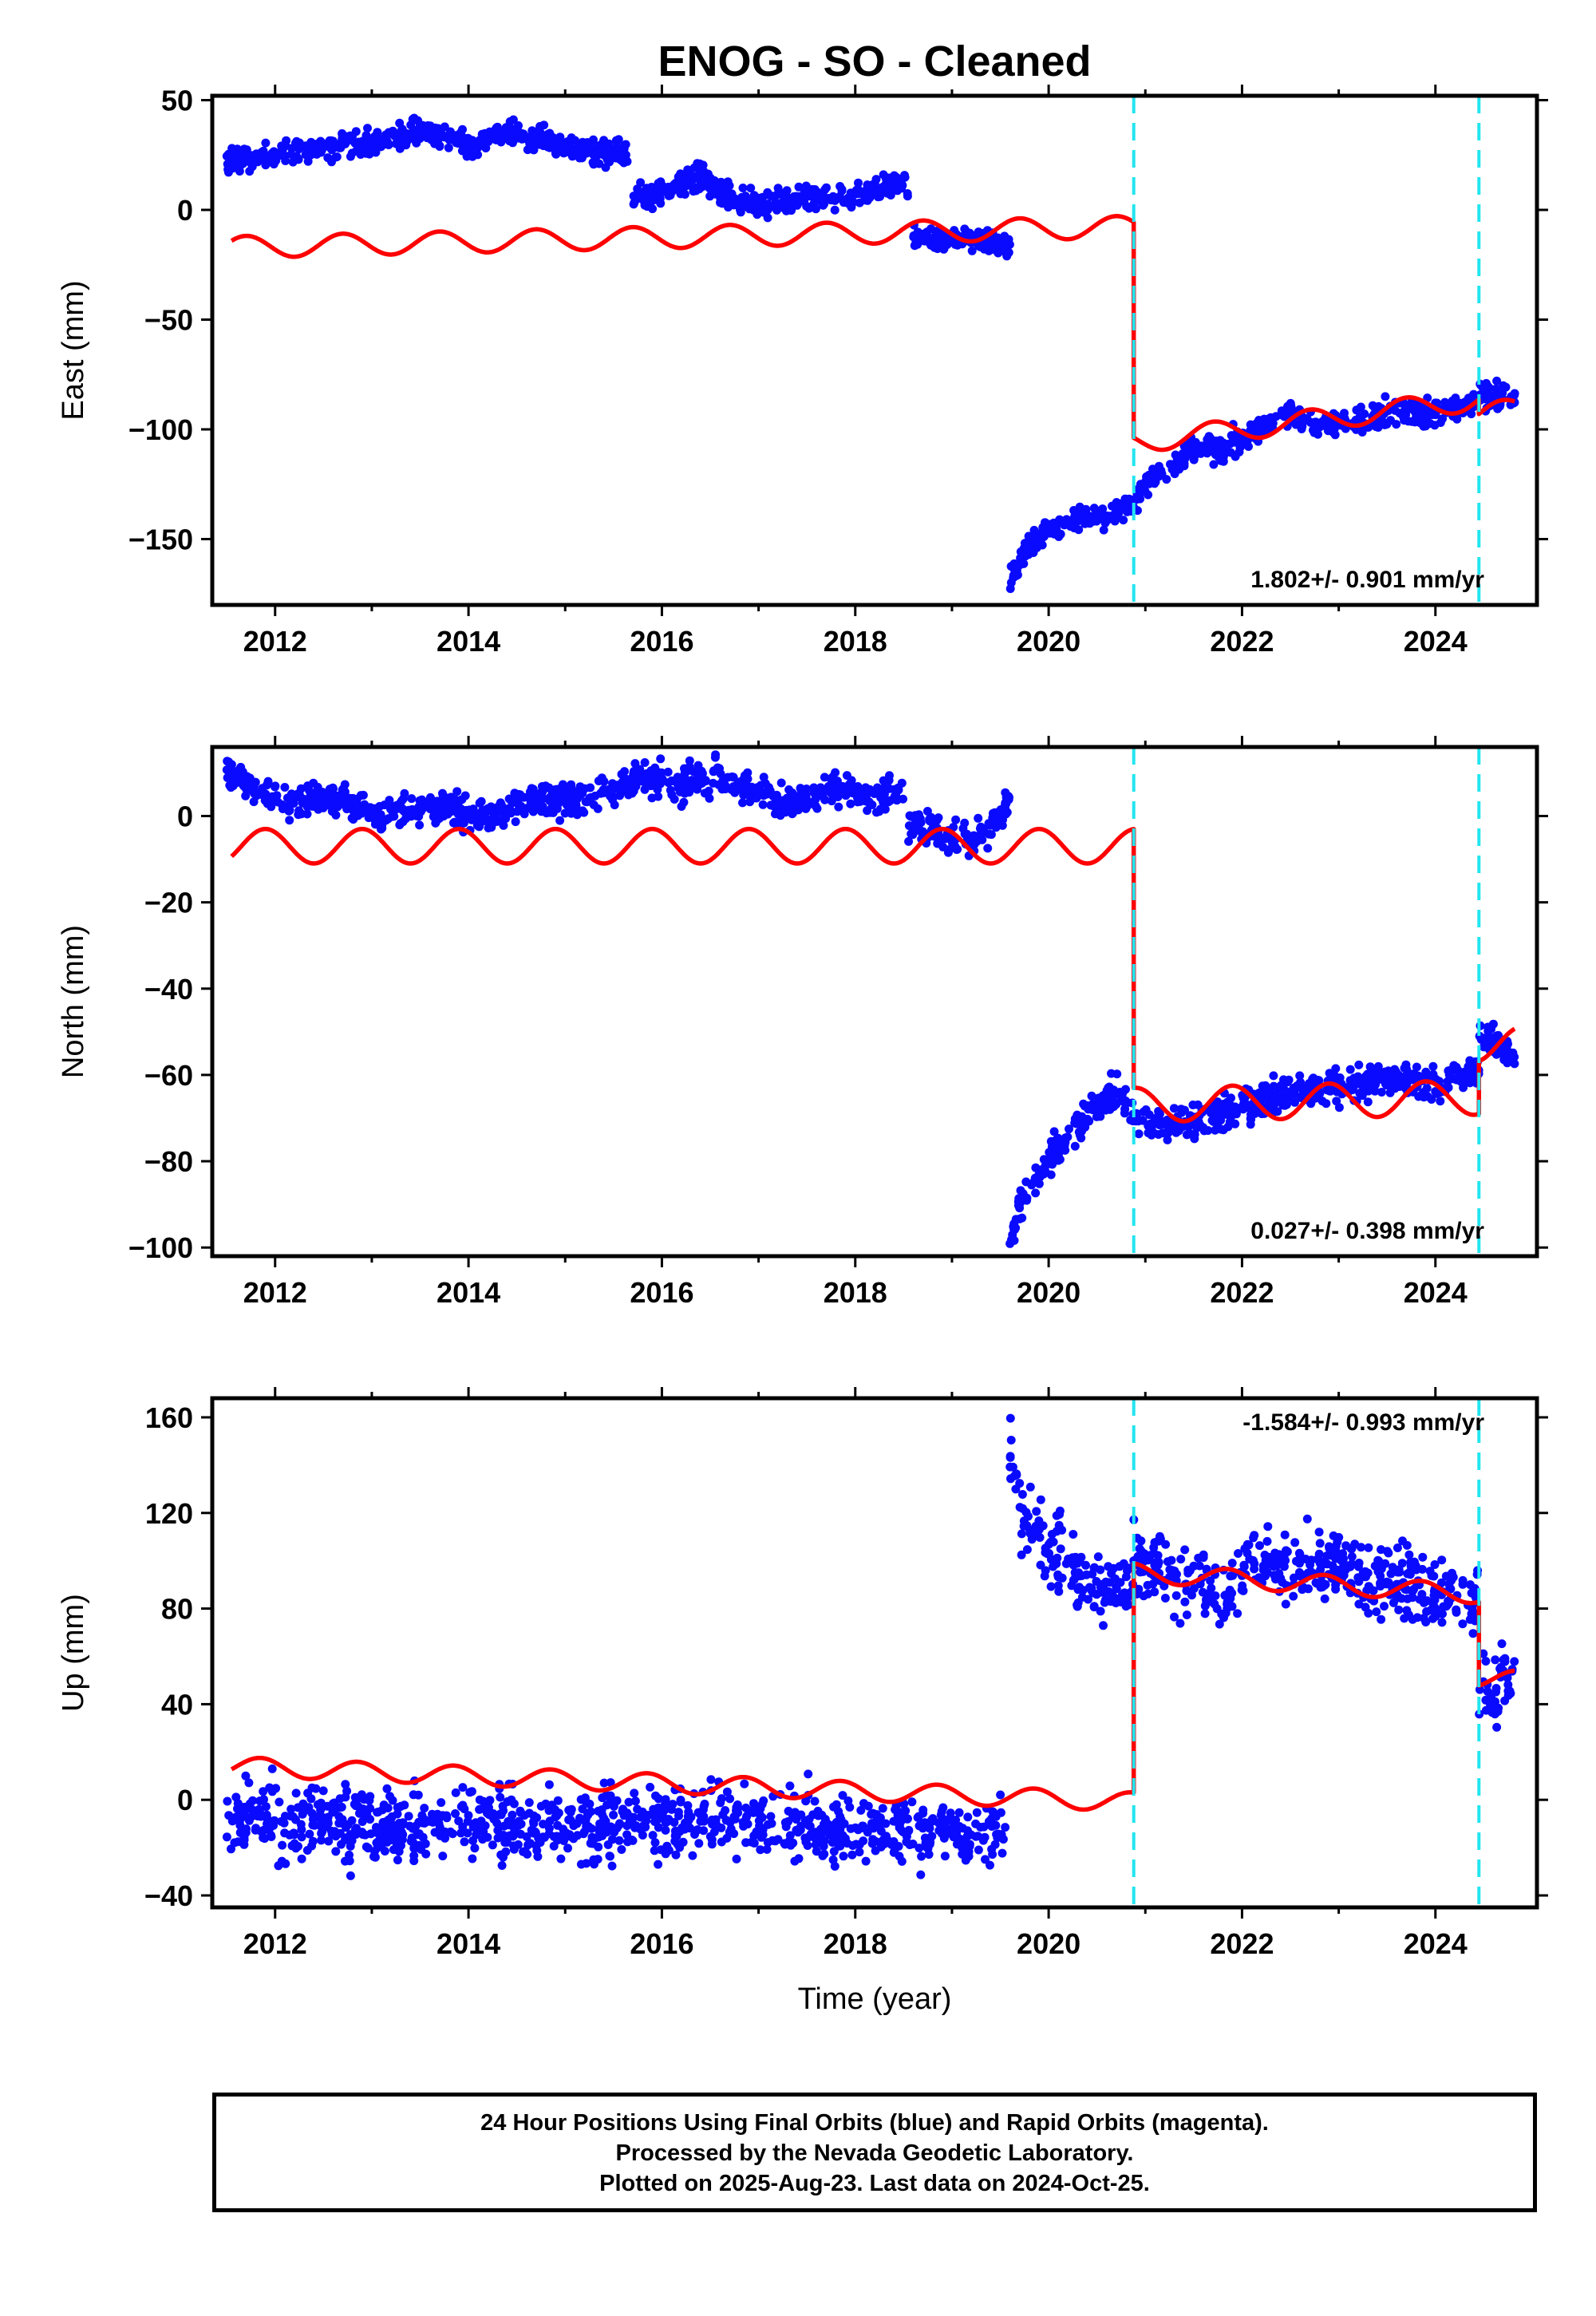  Describe the element at coordinates (661, 1292) in the screenshot. I see `x-tick-label: 2016` at that location.